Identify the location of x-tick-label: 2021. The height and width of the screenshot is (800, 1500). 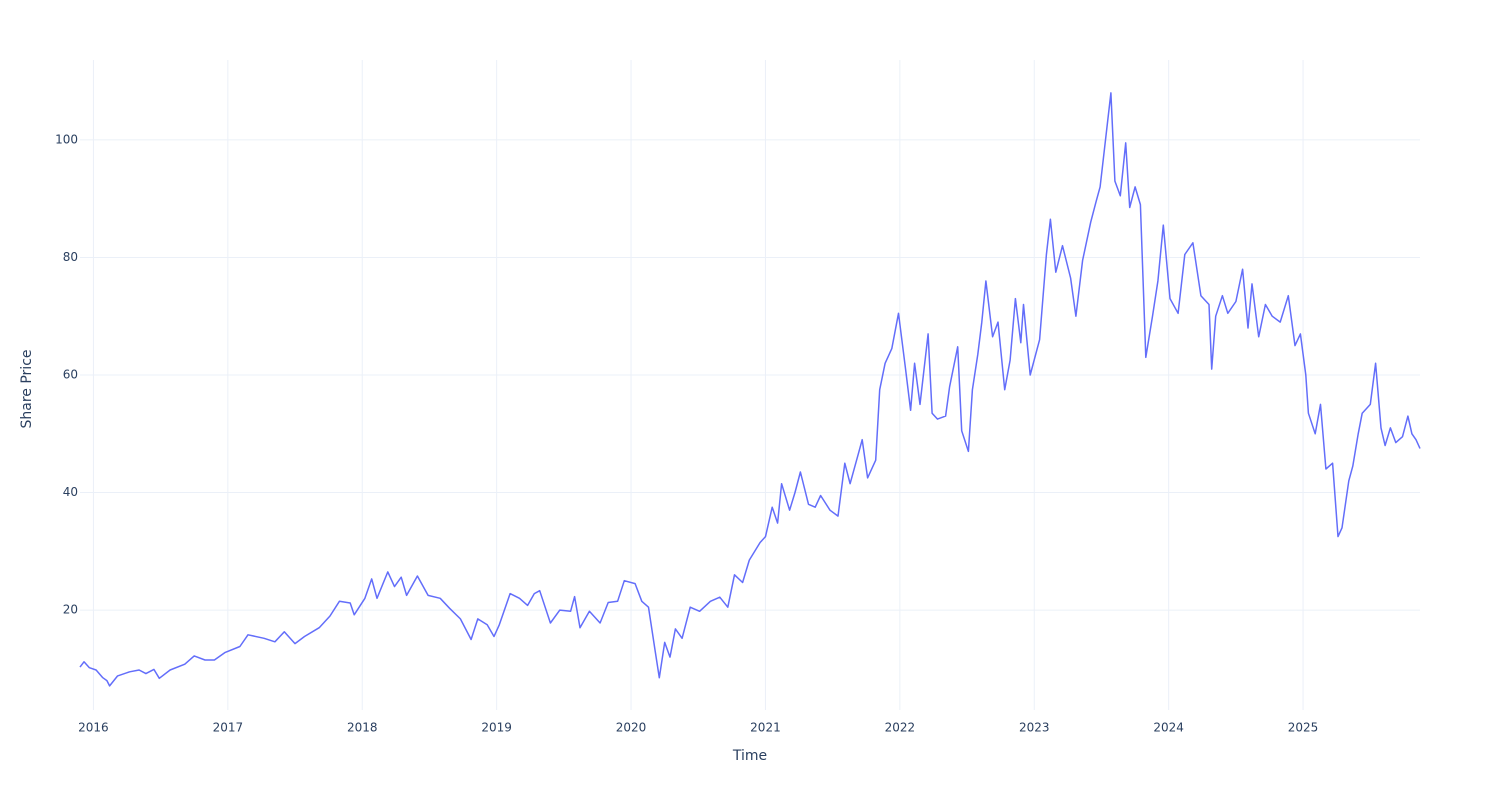
(765, 728).